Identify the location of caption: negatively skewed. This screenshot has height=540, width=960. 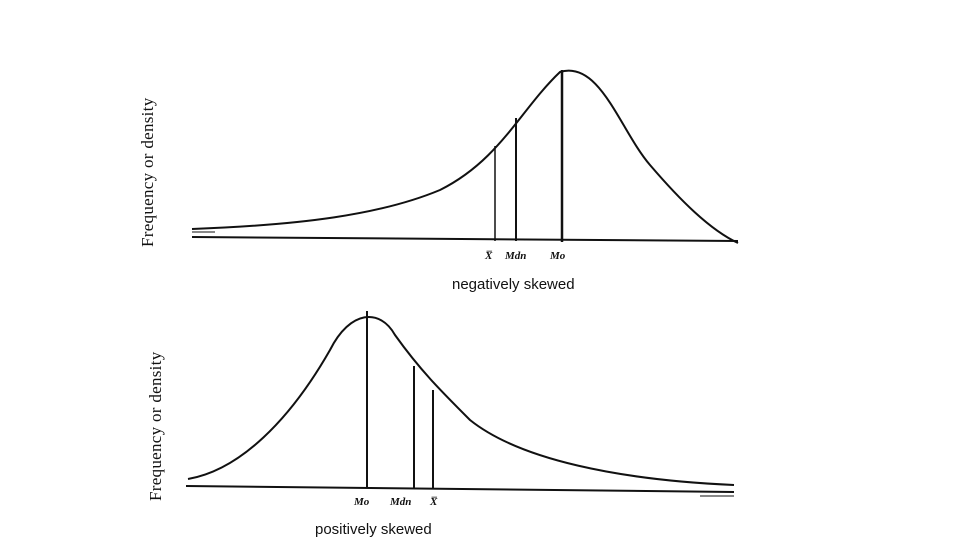
(513, 284).